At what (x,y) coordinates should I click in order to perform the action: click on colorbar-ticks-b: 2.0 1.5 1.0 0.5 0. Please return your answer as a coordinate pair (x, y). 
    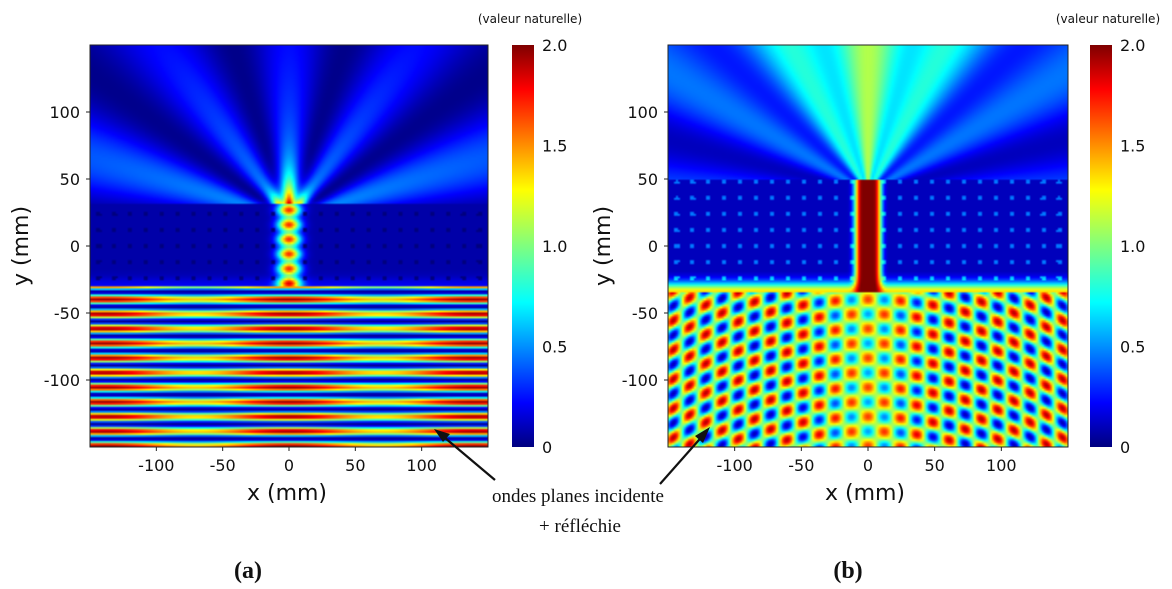
    Looking at the image, I should click on (1132, 246).